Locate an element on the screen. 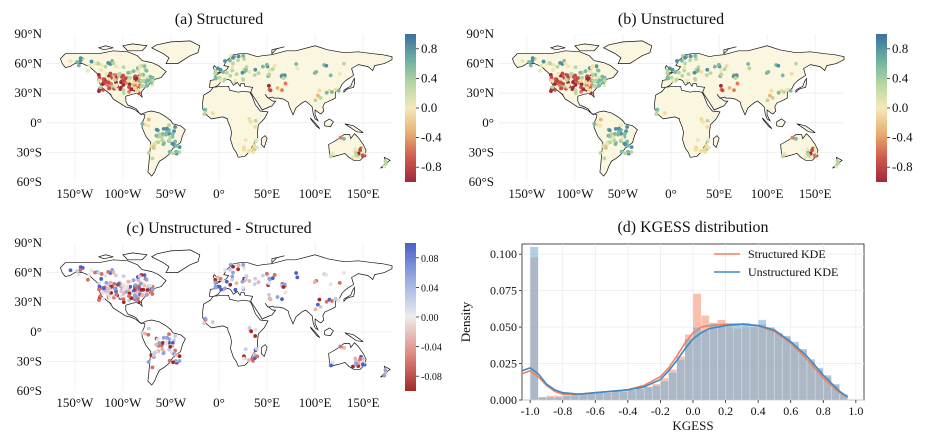 Image resolution: width=936 pixels, height=438 pixels. x-tick-label: -0.2 is located at coordinates (660, 411).